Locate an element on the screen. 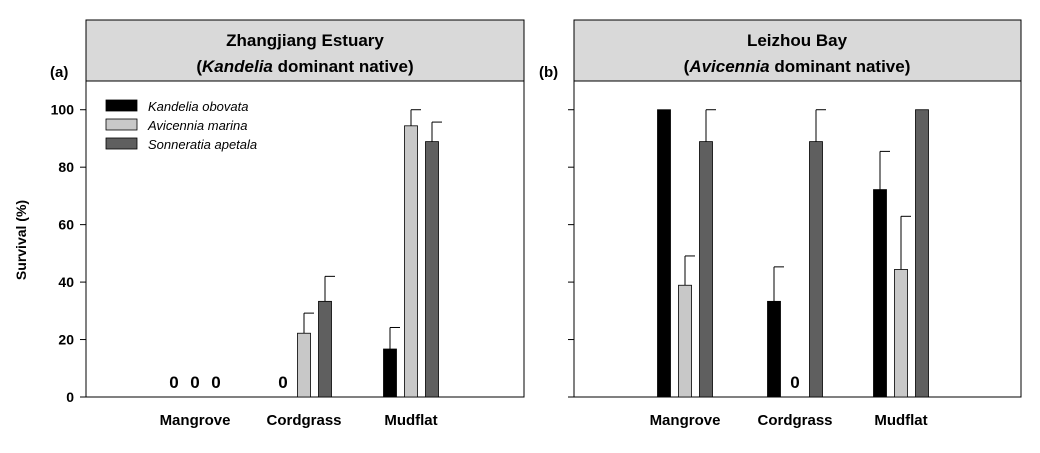  panel-title-line1: Leizhou Bay is located at coordinates (797, 40).